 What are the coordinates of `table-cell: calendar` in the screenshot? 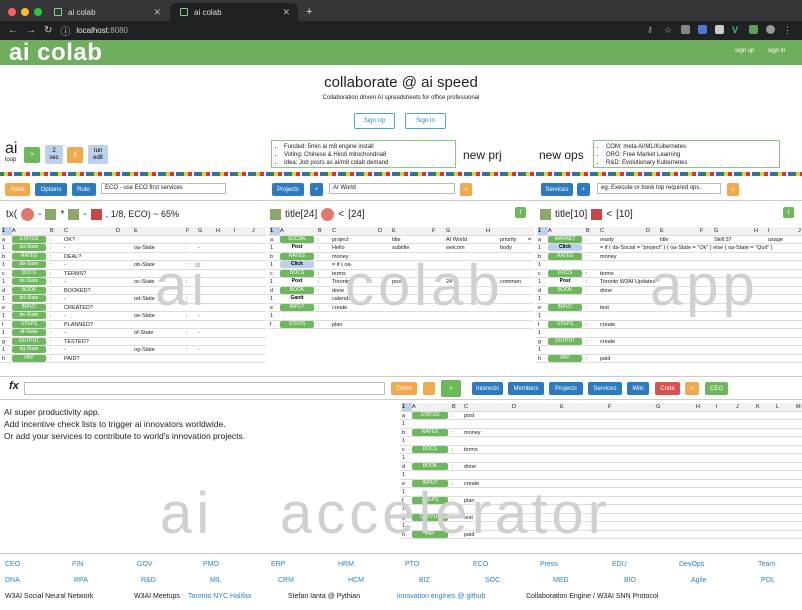 It's located at (343, 299).